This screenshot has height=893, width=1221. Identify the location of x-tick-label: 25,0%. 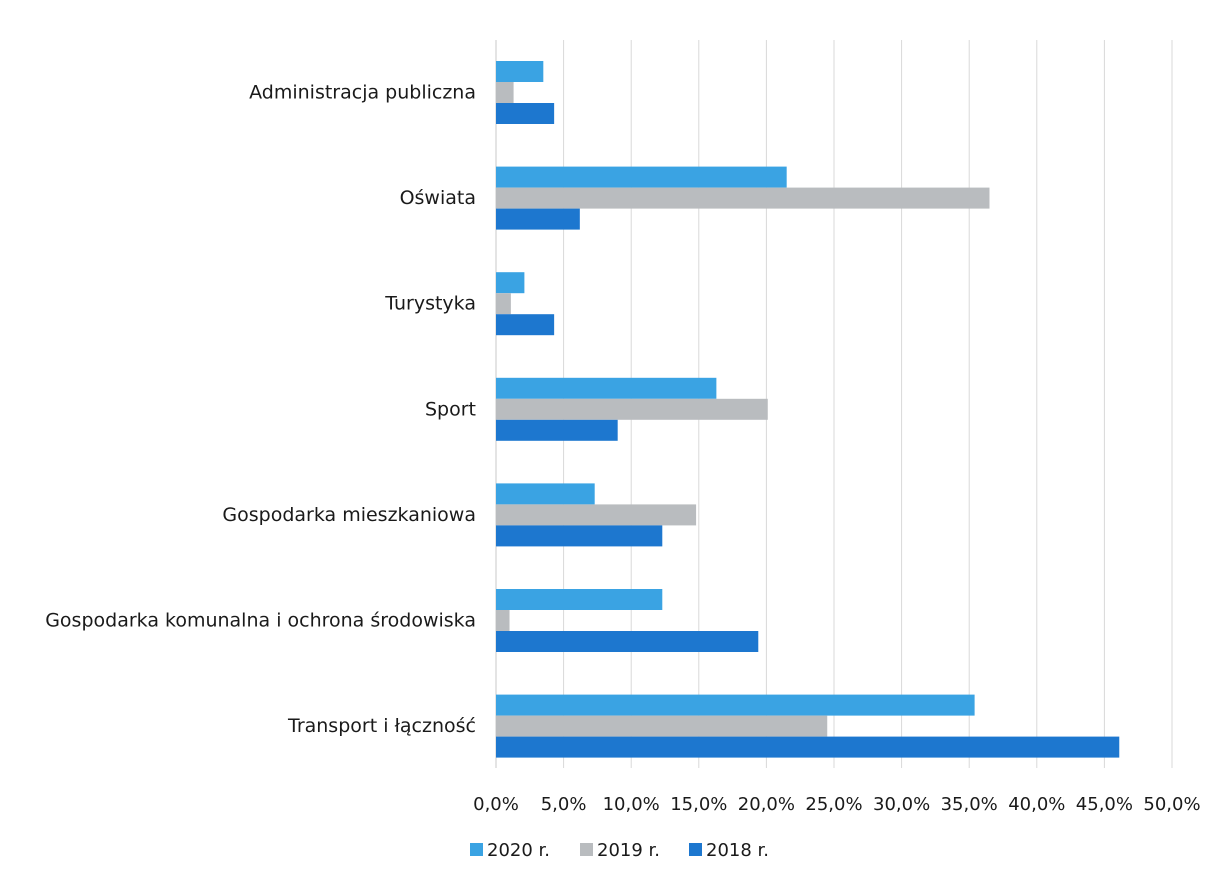
(833, 804).